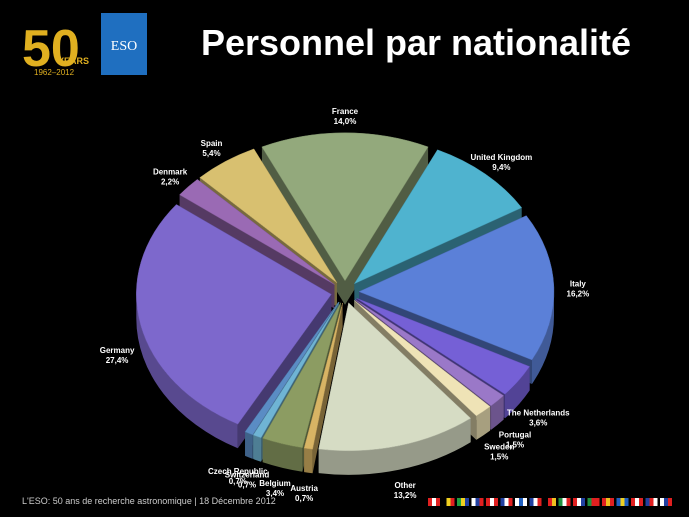 The image size is (689, 517). I want to click on slice-label: Italy, so click(578, 284).